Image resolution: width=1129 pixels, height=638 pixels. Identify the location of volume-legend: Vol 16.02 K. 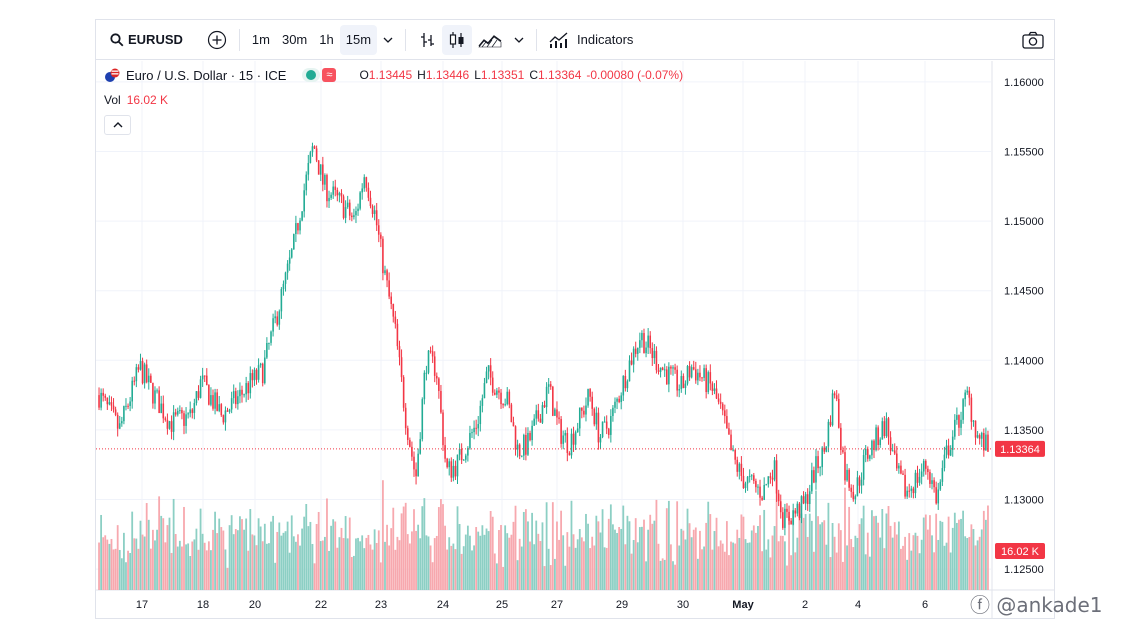
(136, 100).